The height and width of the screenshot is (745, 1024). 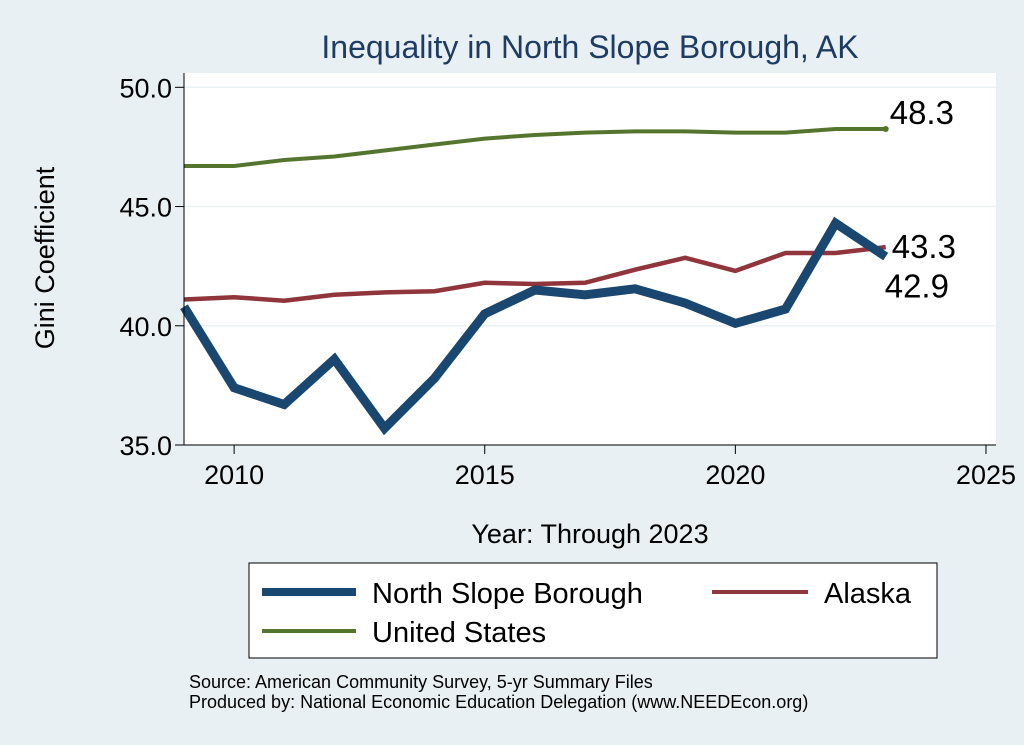 I want to click on x-tick-label: 2020, so click(x=735, y=475).